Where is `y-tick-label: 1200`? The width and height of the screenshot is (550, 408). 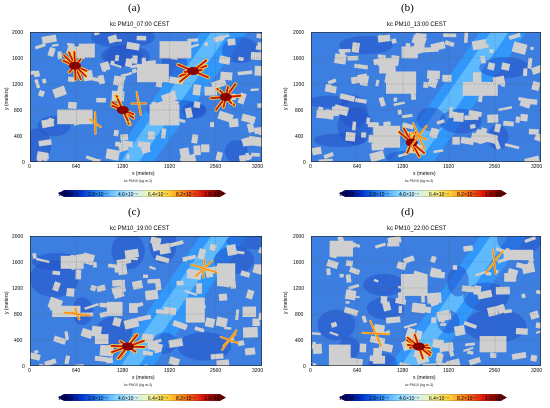
y-tick-label: 1200 is located at coordinates (18, 289).